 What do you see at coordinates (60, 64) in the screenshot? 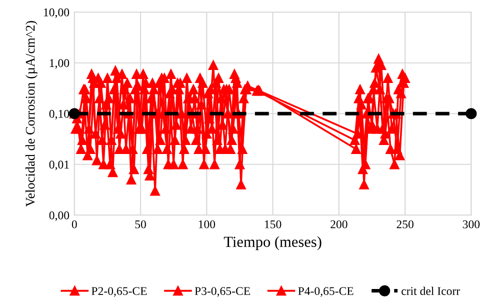
I see `y-tick-label: 1,00` at bounding box center [60, 64].